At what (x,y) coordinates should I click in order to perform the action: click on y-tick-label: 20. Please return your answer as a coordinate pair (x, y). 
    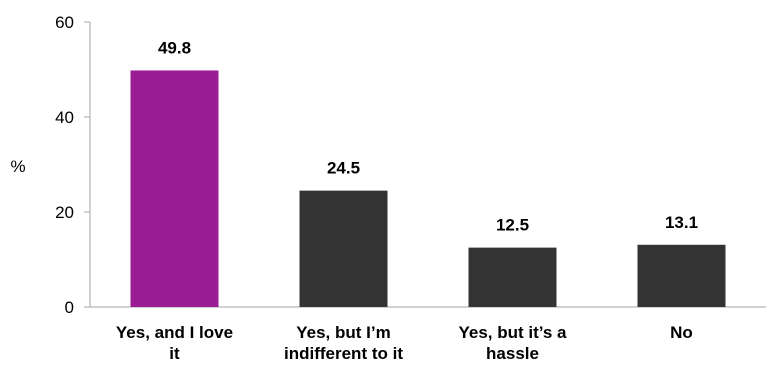
    Looking at the image, I should click on (64, 212).